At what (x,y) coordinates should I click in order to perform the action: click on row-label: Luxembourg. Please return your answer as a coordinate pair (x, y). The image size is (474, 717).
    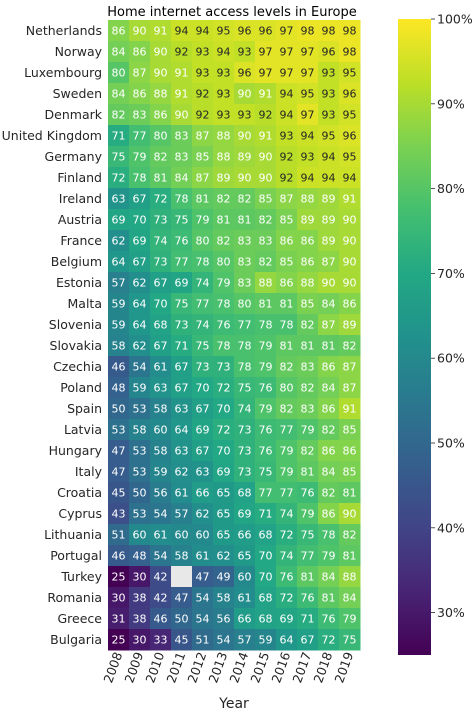
    Looking at the image, I should click on (63, 72).